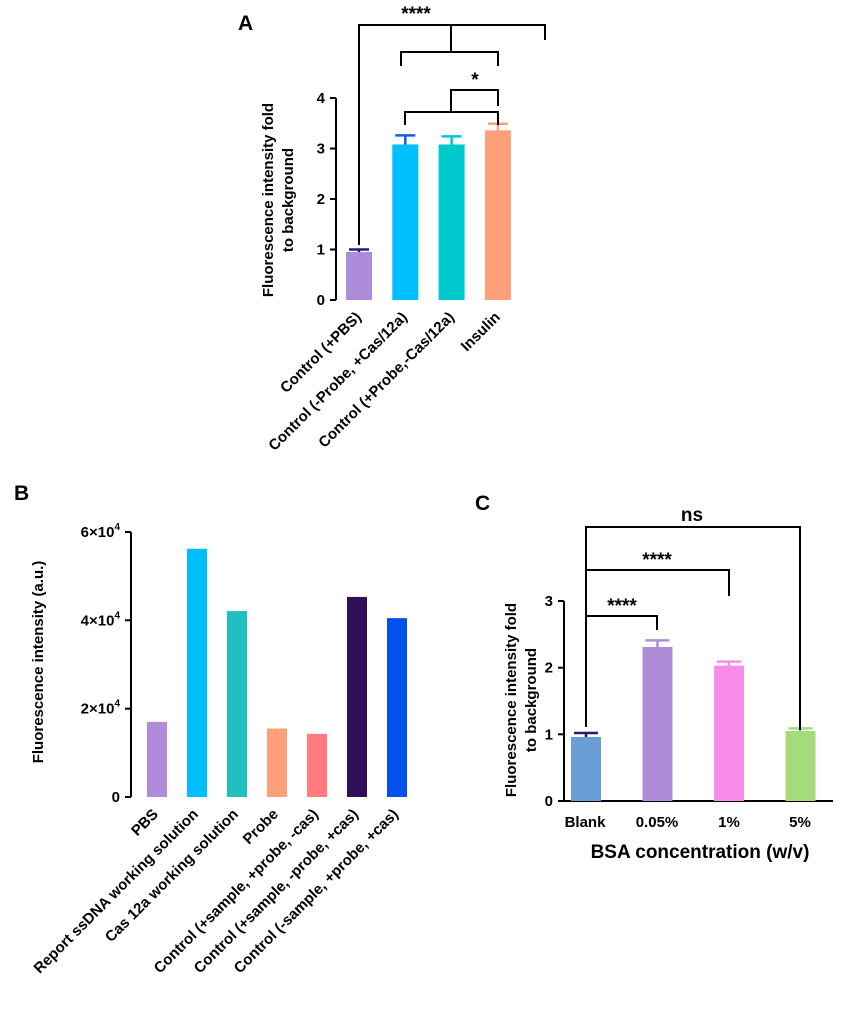  What do you see at coordinates (481, 332) in the screenshot?
I see `panel-a-xlabel: Insulin` at bounding box center [481, 332].